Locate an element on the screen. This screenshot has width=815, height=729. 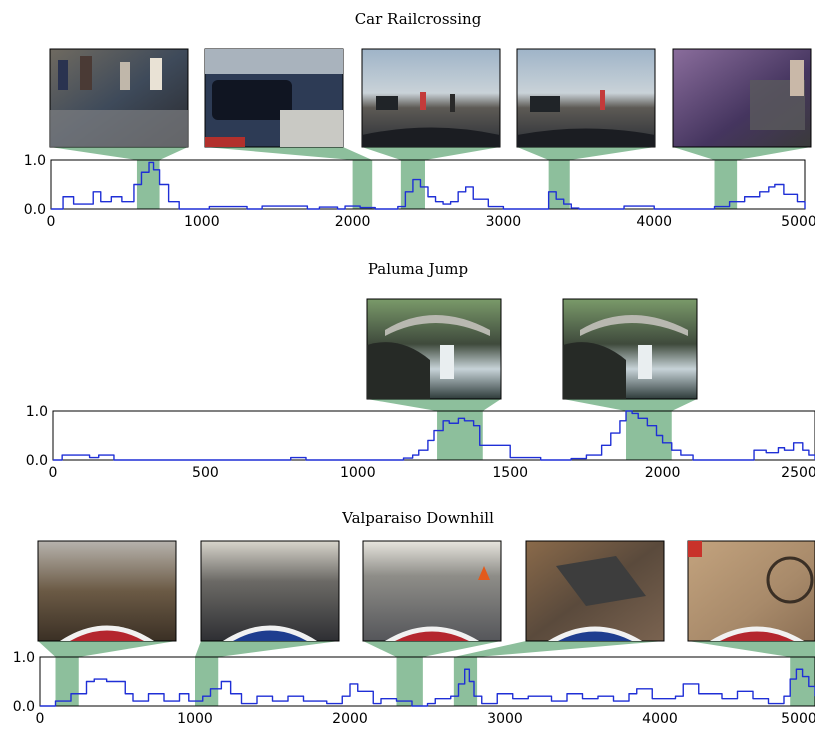
x-tick-label: 2500 is located at coordinates (798, 473).